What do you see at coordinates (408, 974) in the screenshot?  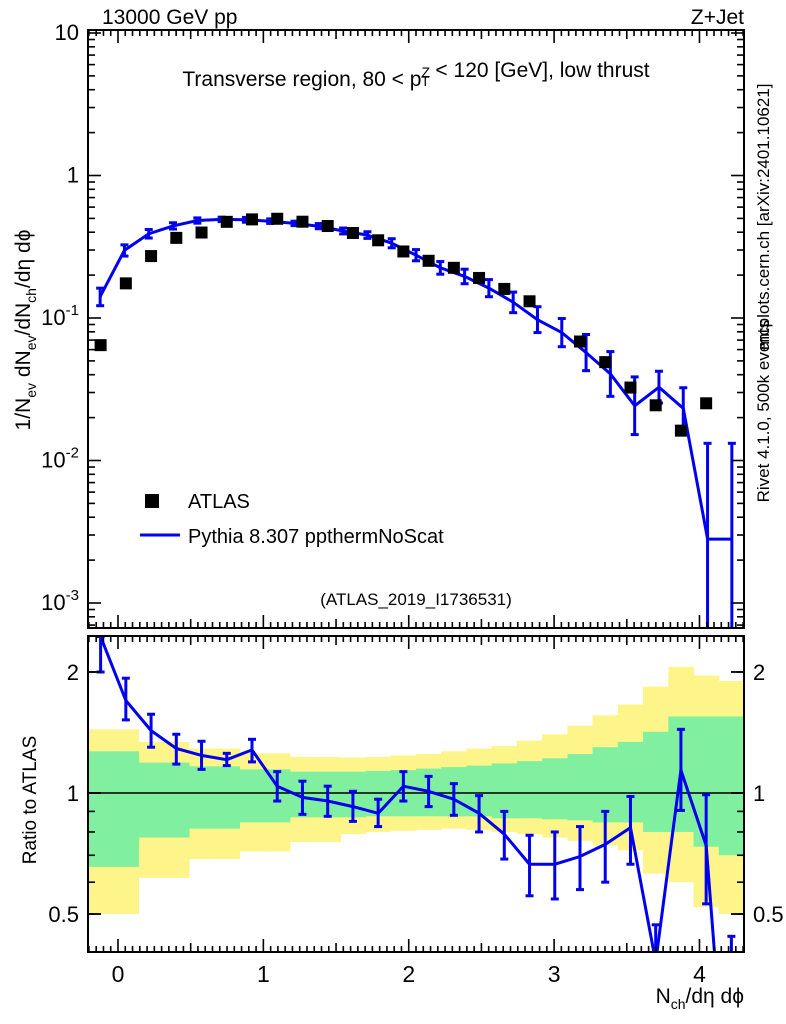 I see `x-tick-label: 2` at bounding box center [408, 974].